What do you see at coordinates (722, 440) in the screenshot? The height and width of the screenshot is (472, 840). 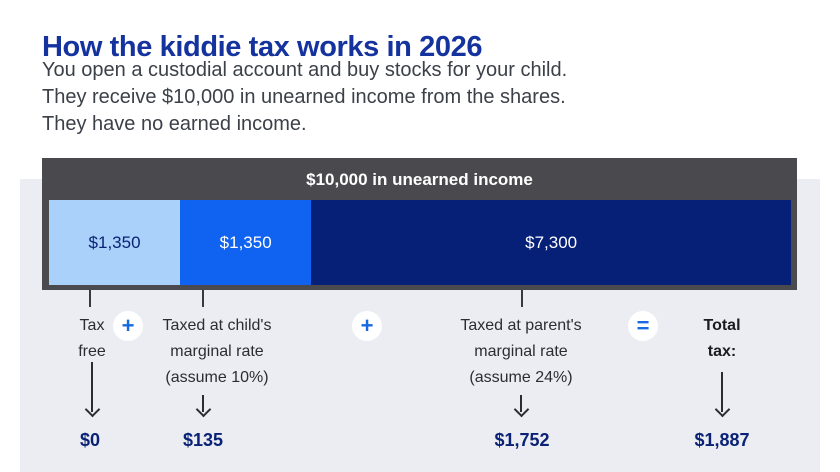 I see `value-total-tax: $1,887` at bounding box center [722, 440].